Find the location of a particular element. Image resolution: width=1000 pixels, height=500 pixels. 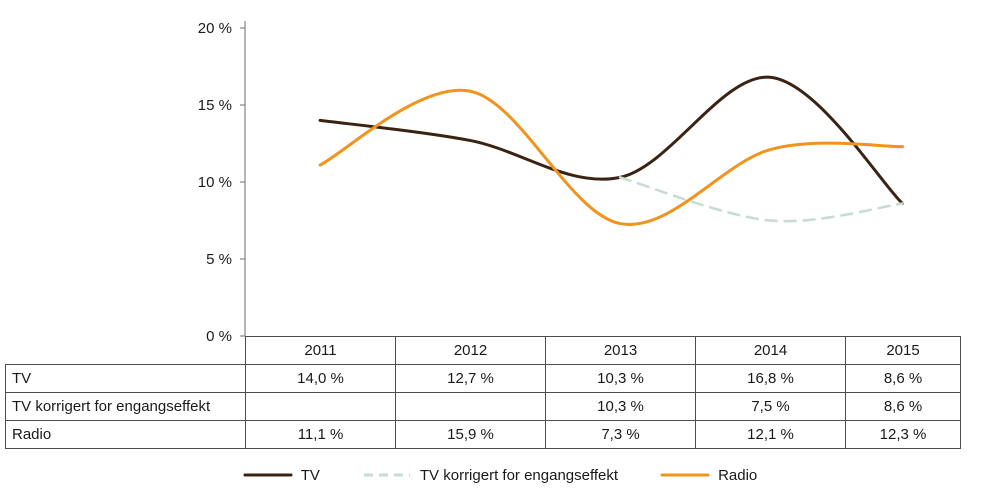

table-cell: 7,3 % is located at coordinates (620, 434).